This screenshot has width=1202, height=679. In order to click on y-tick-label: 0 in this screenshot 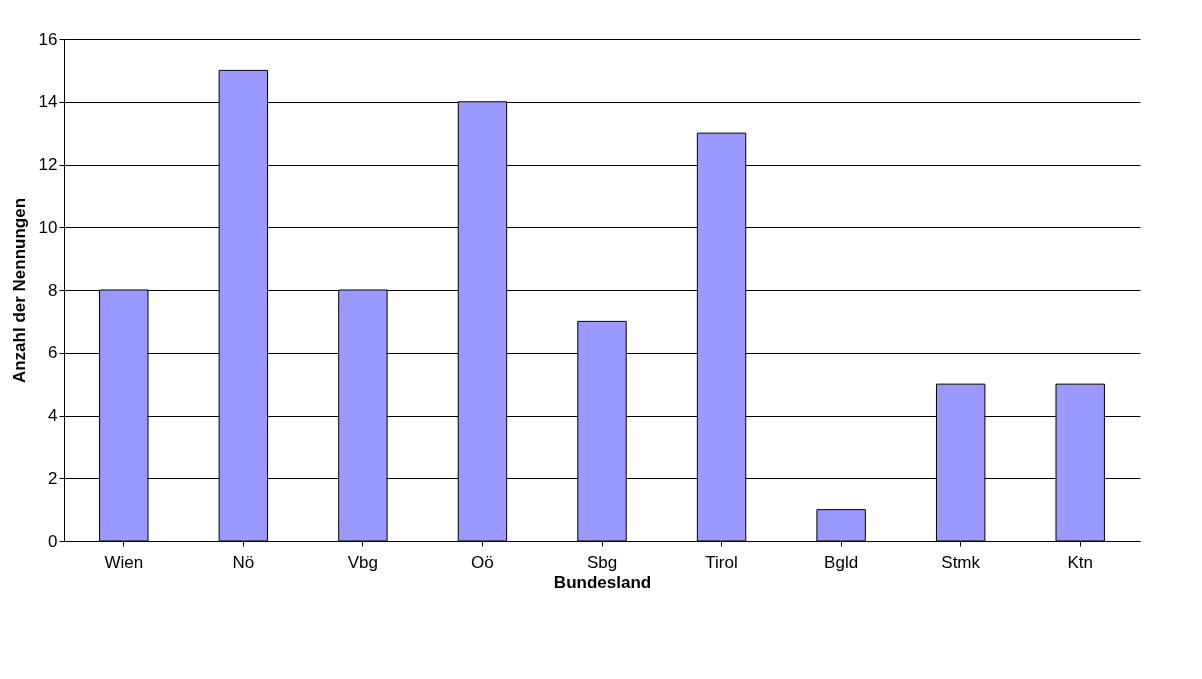, I will do `click(53, 541)`.